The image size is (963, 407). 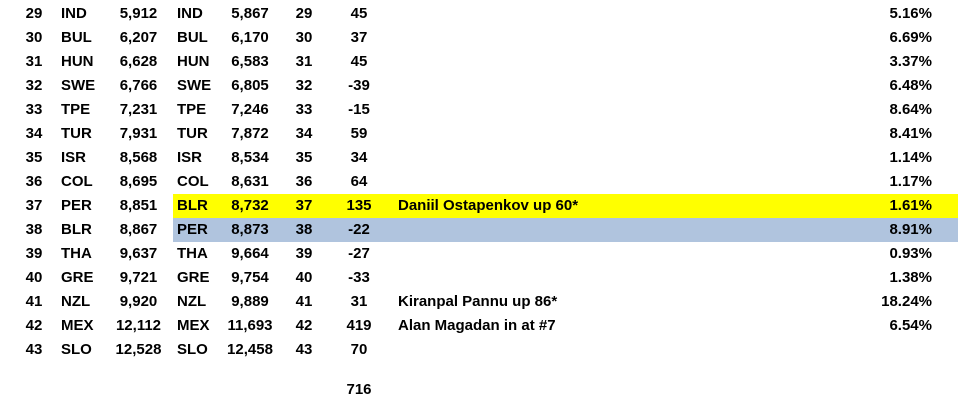 I want to click on points-change-cell: 419, so click(x=359, y=325).